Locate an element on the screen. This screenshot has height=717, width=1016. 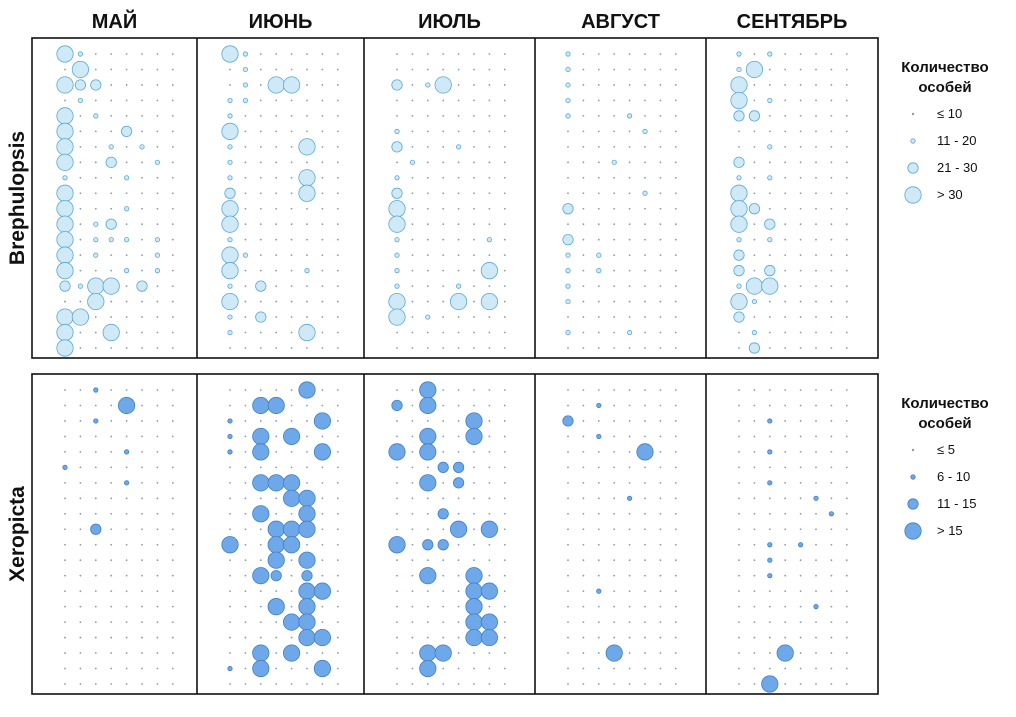
legend-label: ≤ 5 is located at coordinates (946, 449).